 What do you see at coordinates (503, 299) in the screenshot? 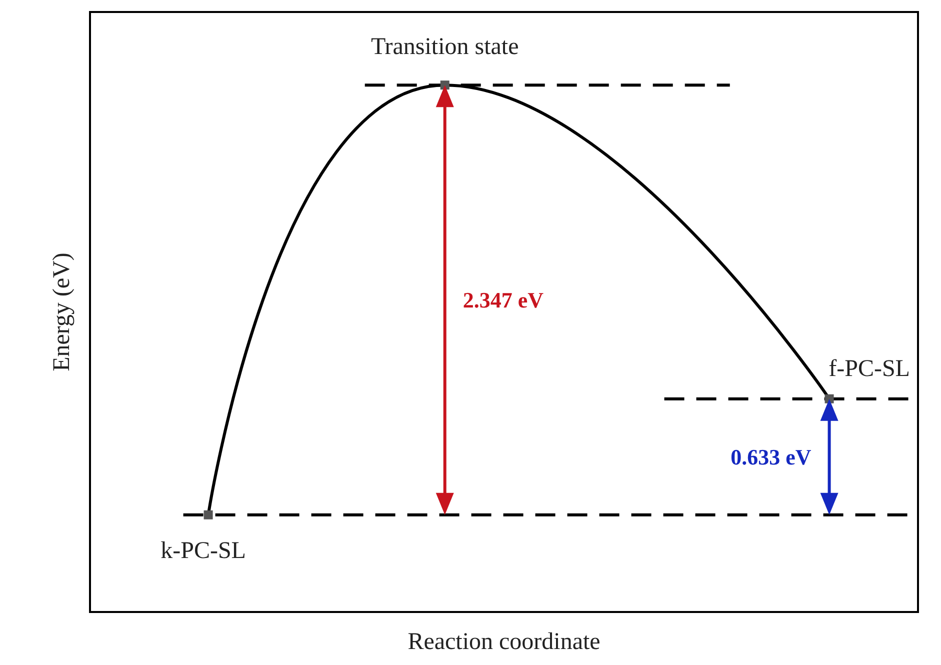
I see `annotation: 2.347 eV` at bounding box center [503, 299].